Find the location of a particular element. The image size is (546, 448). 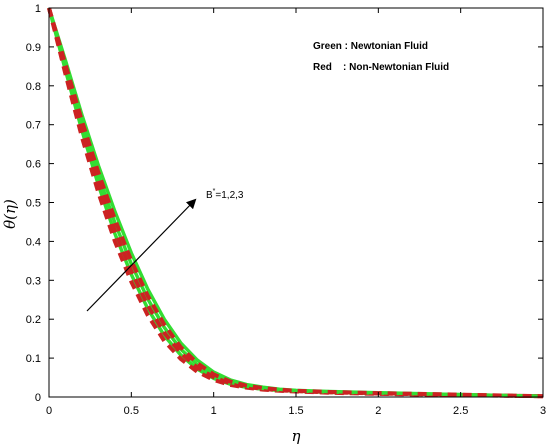

annotation-label: B*=1,2,3 is located at coordinates (225, 194).